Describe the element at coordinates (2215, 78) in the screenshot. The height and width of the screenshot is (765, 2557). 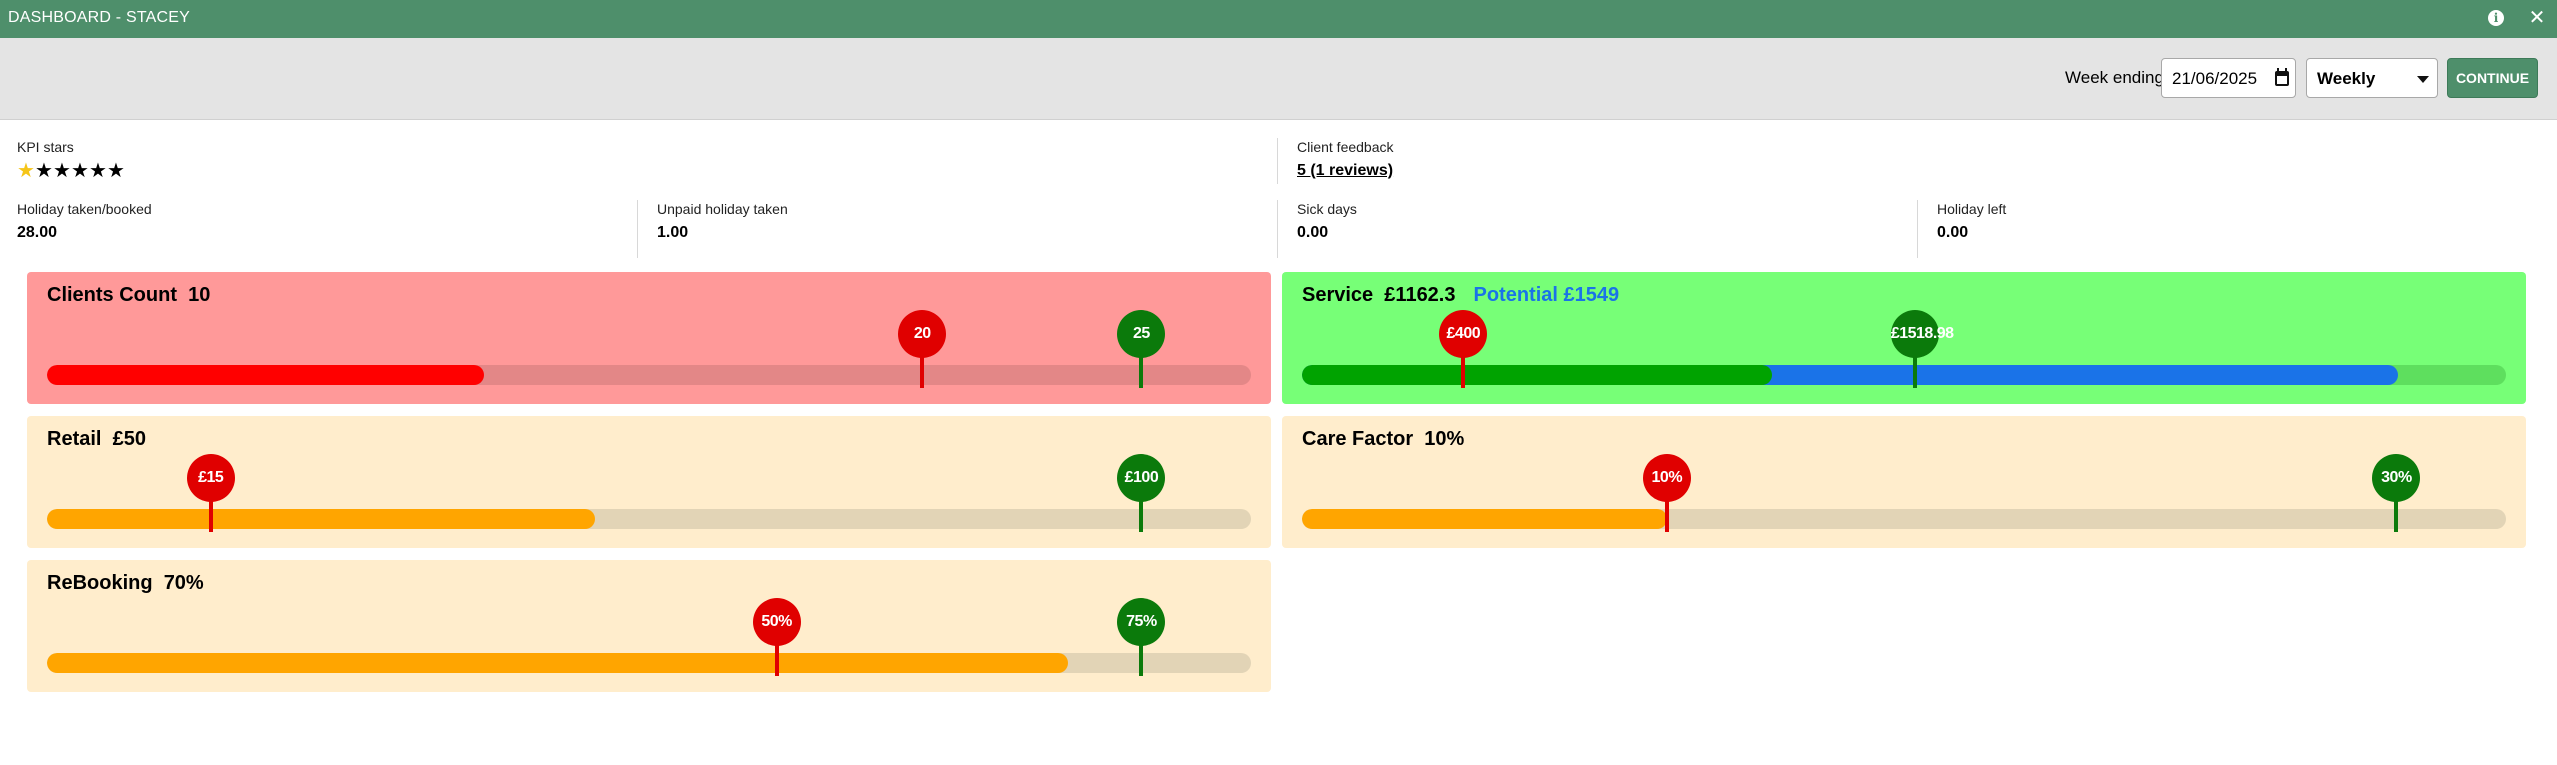
I see `week-ending-date-value: 21/06/2025` at that location.